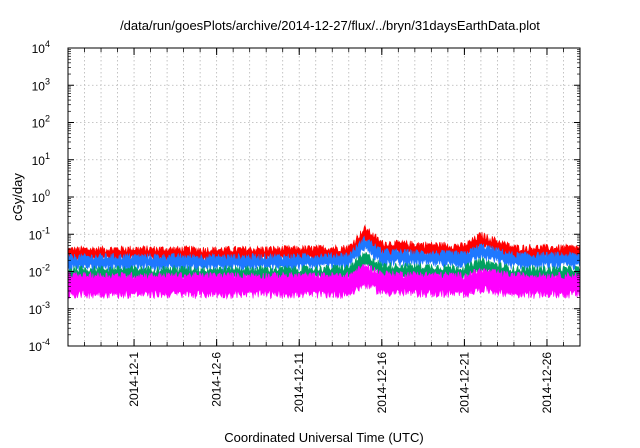 The image size is (640, 448). I want to click on y-axis-label: cGy/day, so click(17, 197).